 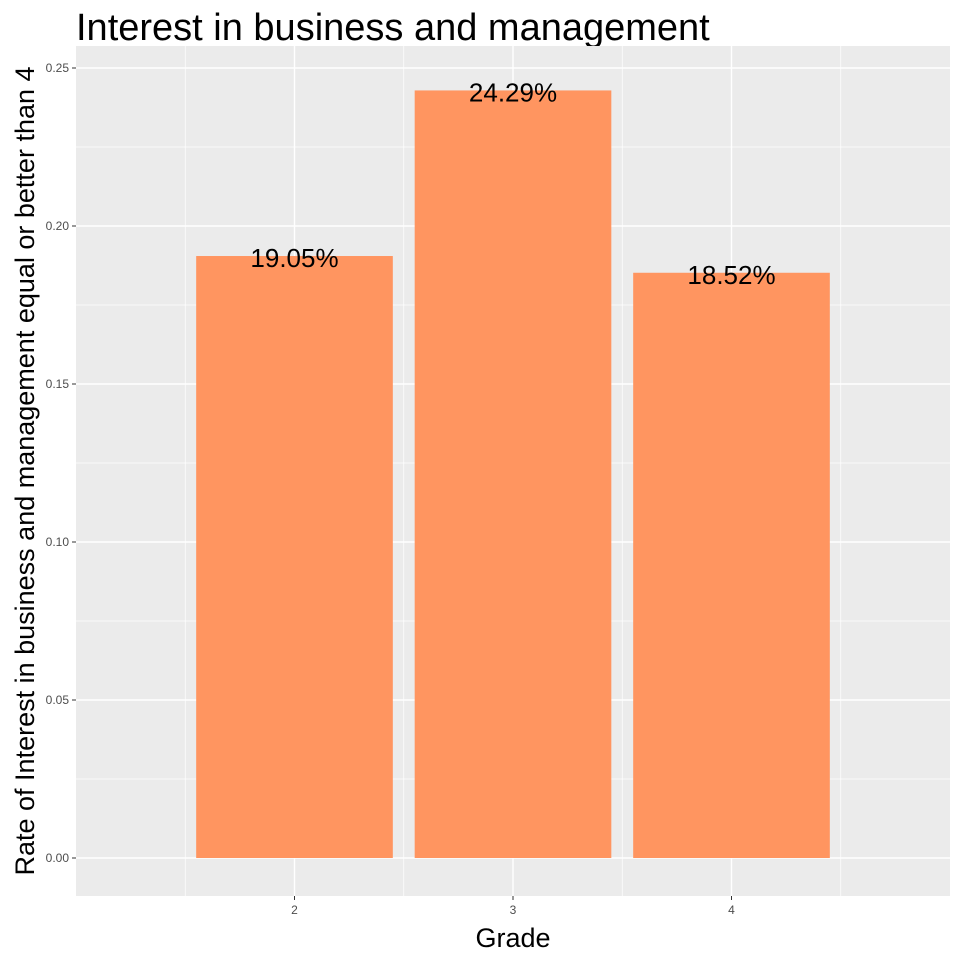 What do you see at coordinates (294, 258) in the screenshot?
I see `data-label-grade-2: 19.05%` at bounding box center [294, 258].